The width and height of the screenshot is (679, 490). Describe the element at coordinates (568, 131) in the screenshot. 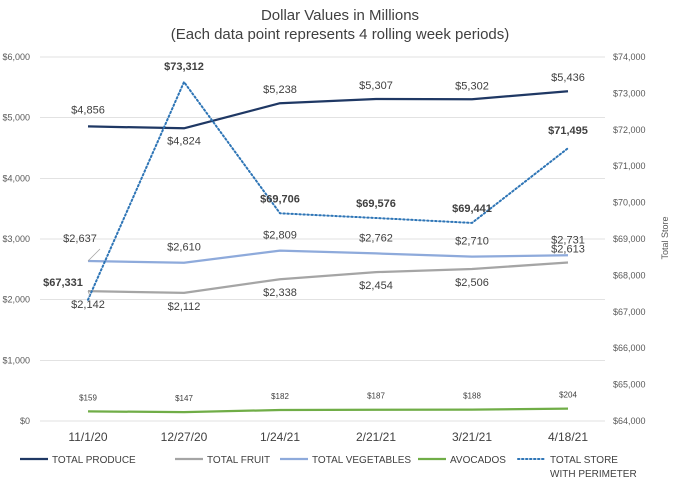

I see `data-label: $71,495` at that location.